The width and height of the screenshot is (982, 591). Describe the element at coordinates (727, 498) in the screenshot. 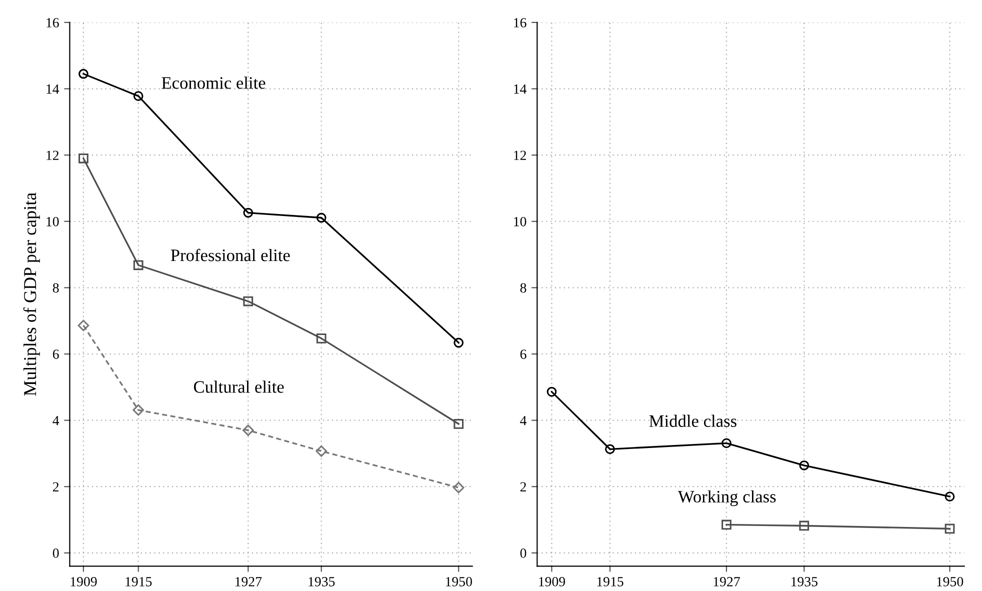

I see `series-label: Working class` at that location.